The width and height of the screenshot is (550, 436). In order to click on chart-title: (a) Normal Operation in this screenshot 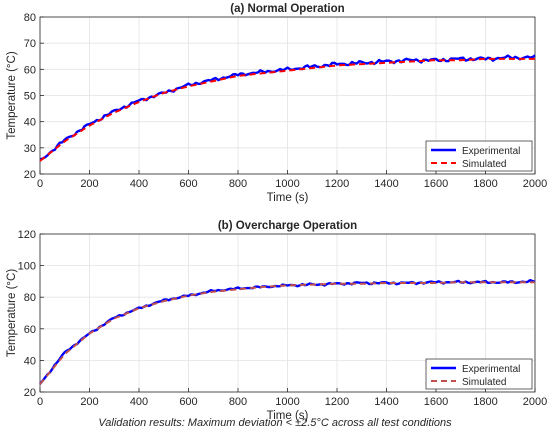, I will do `click(287, 9)`.